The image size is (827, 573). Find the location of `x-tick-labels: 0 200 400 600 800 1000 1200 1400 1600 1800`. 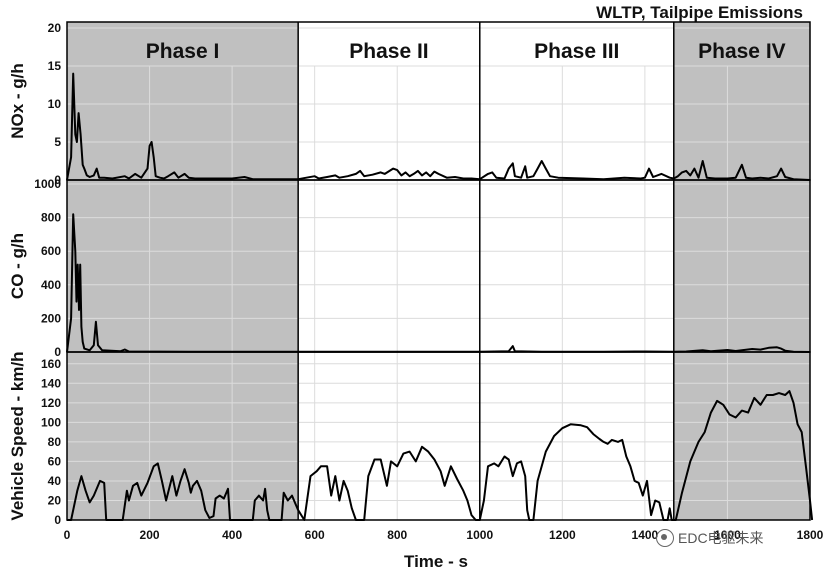

x-tick-labels: 0 200 400 600 800 1000 1200 1400 1600 1800 is located at coordinates (444, 535).